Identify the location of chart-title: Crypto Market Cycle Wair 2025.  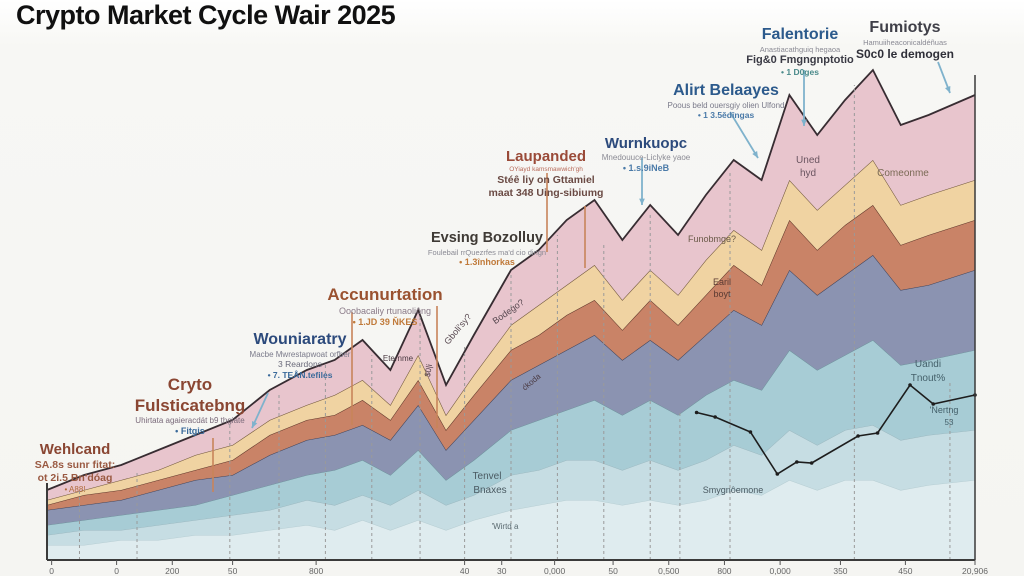
(206, 15).